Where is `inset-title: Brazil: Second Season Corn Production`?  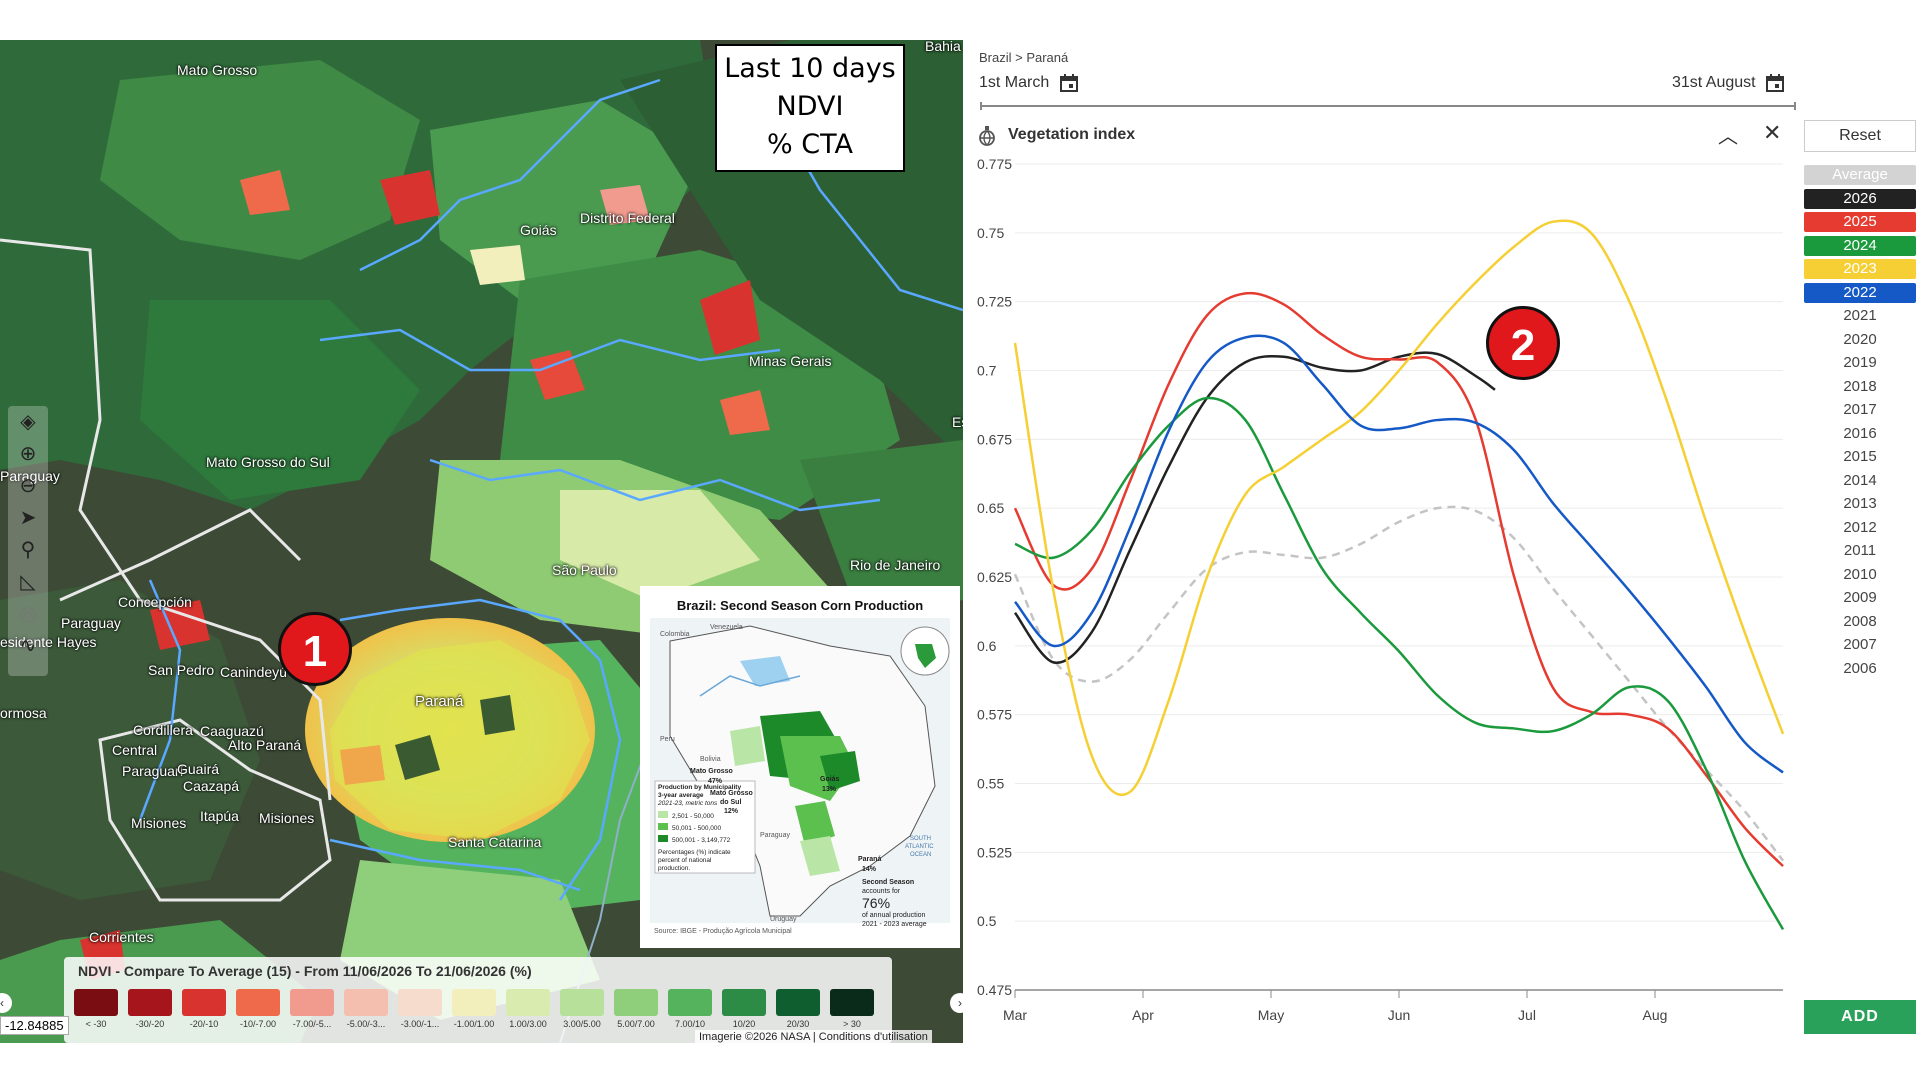
inset-title: Brazil: Second Season Corn Production is located at coordinates (800, 605).